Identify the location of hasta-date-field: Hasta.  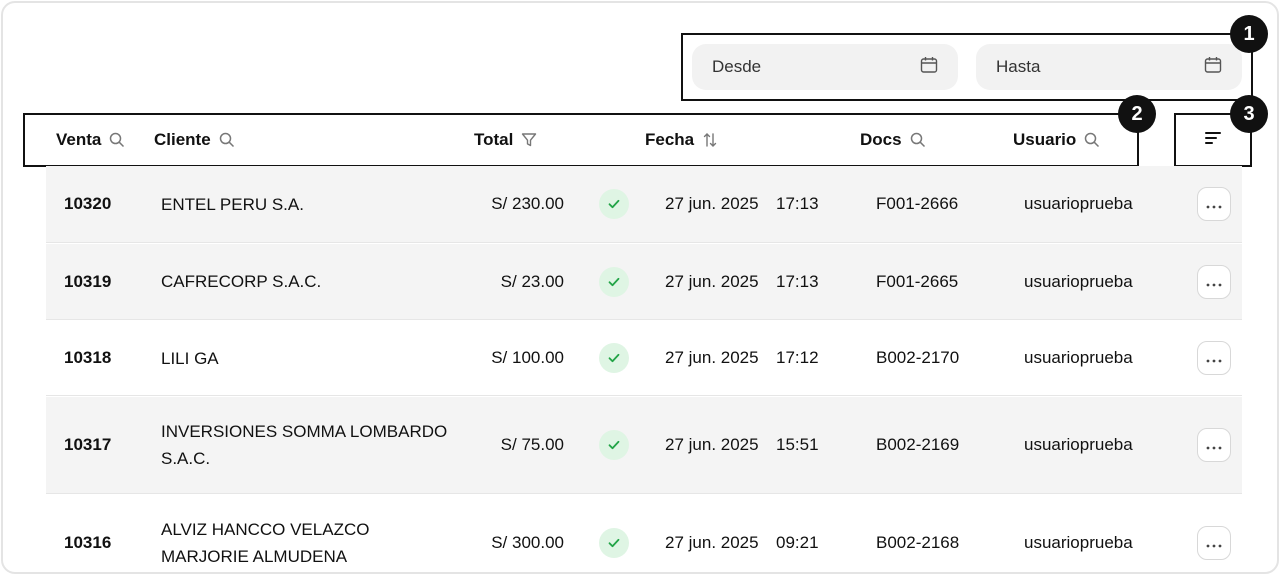
(1109, 67).